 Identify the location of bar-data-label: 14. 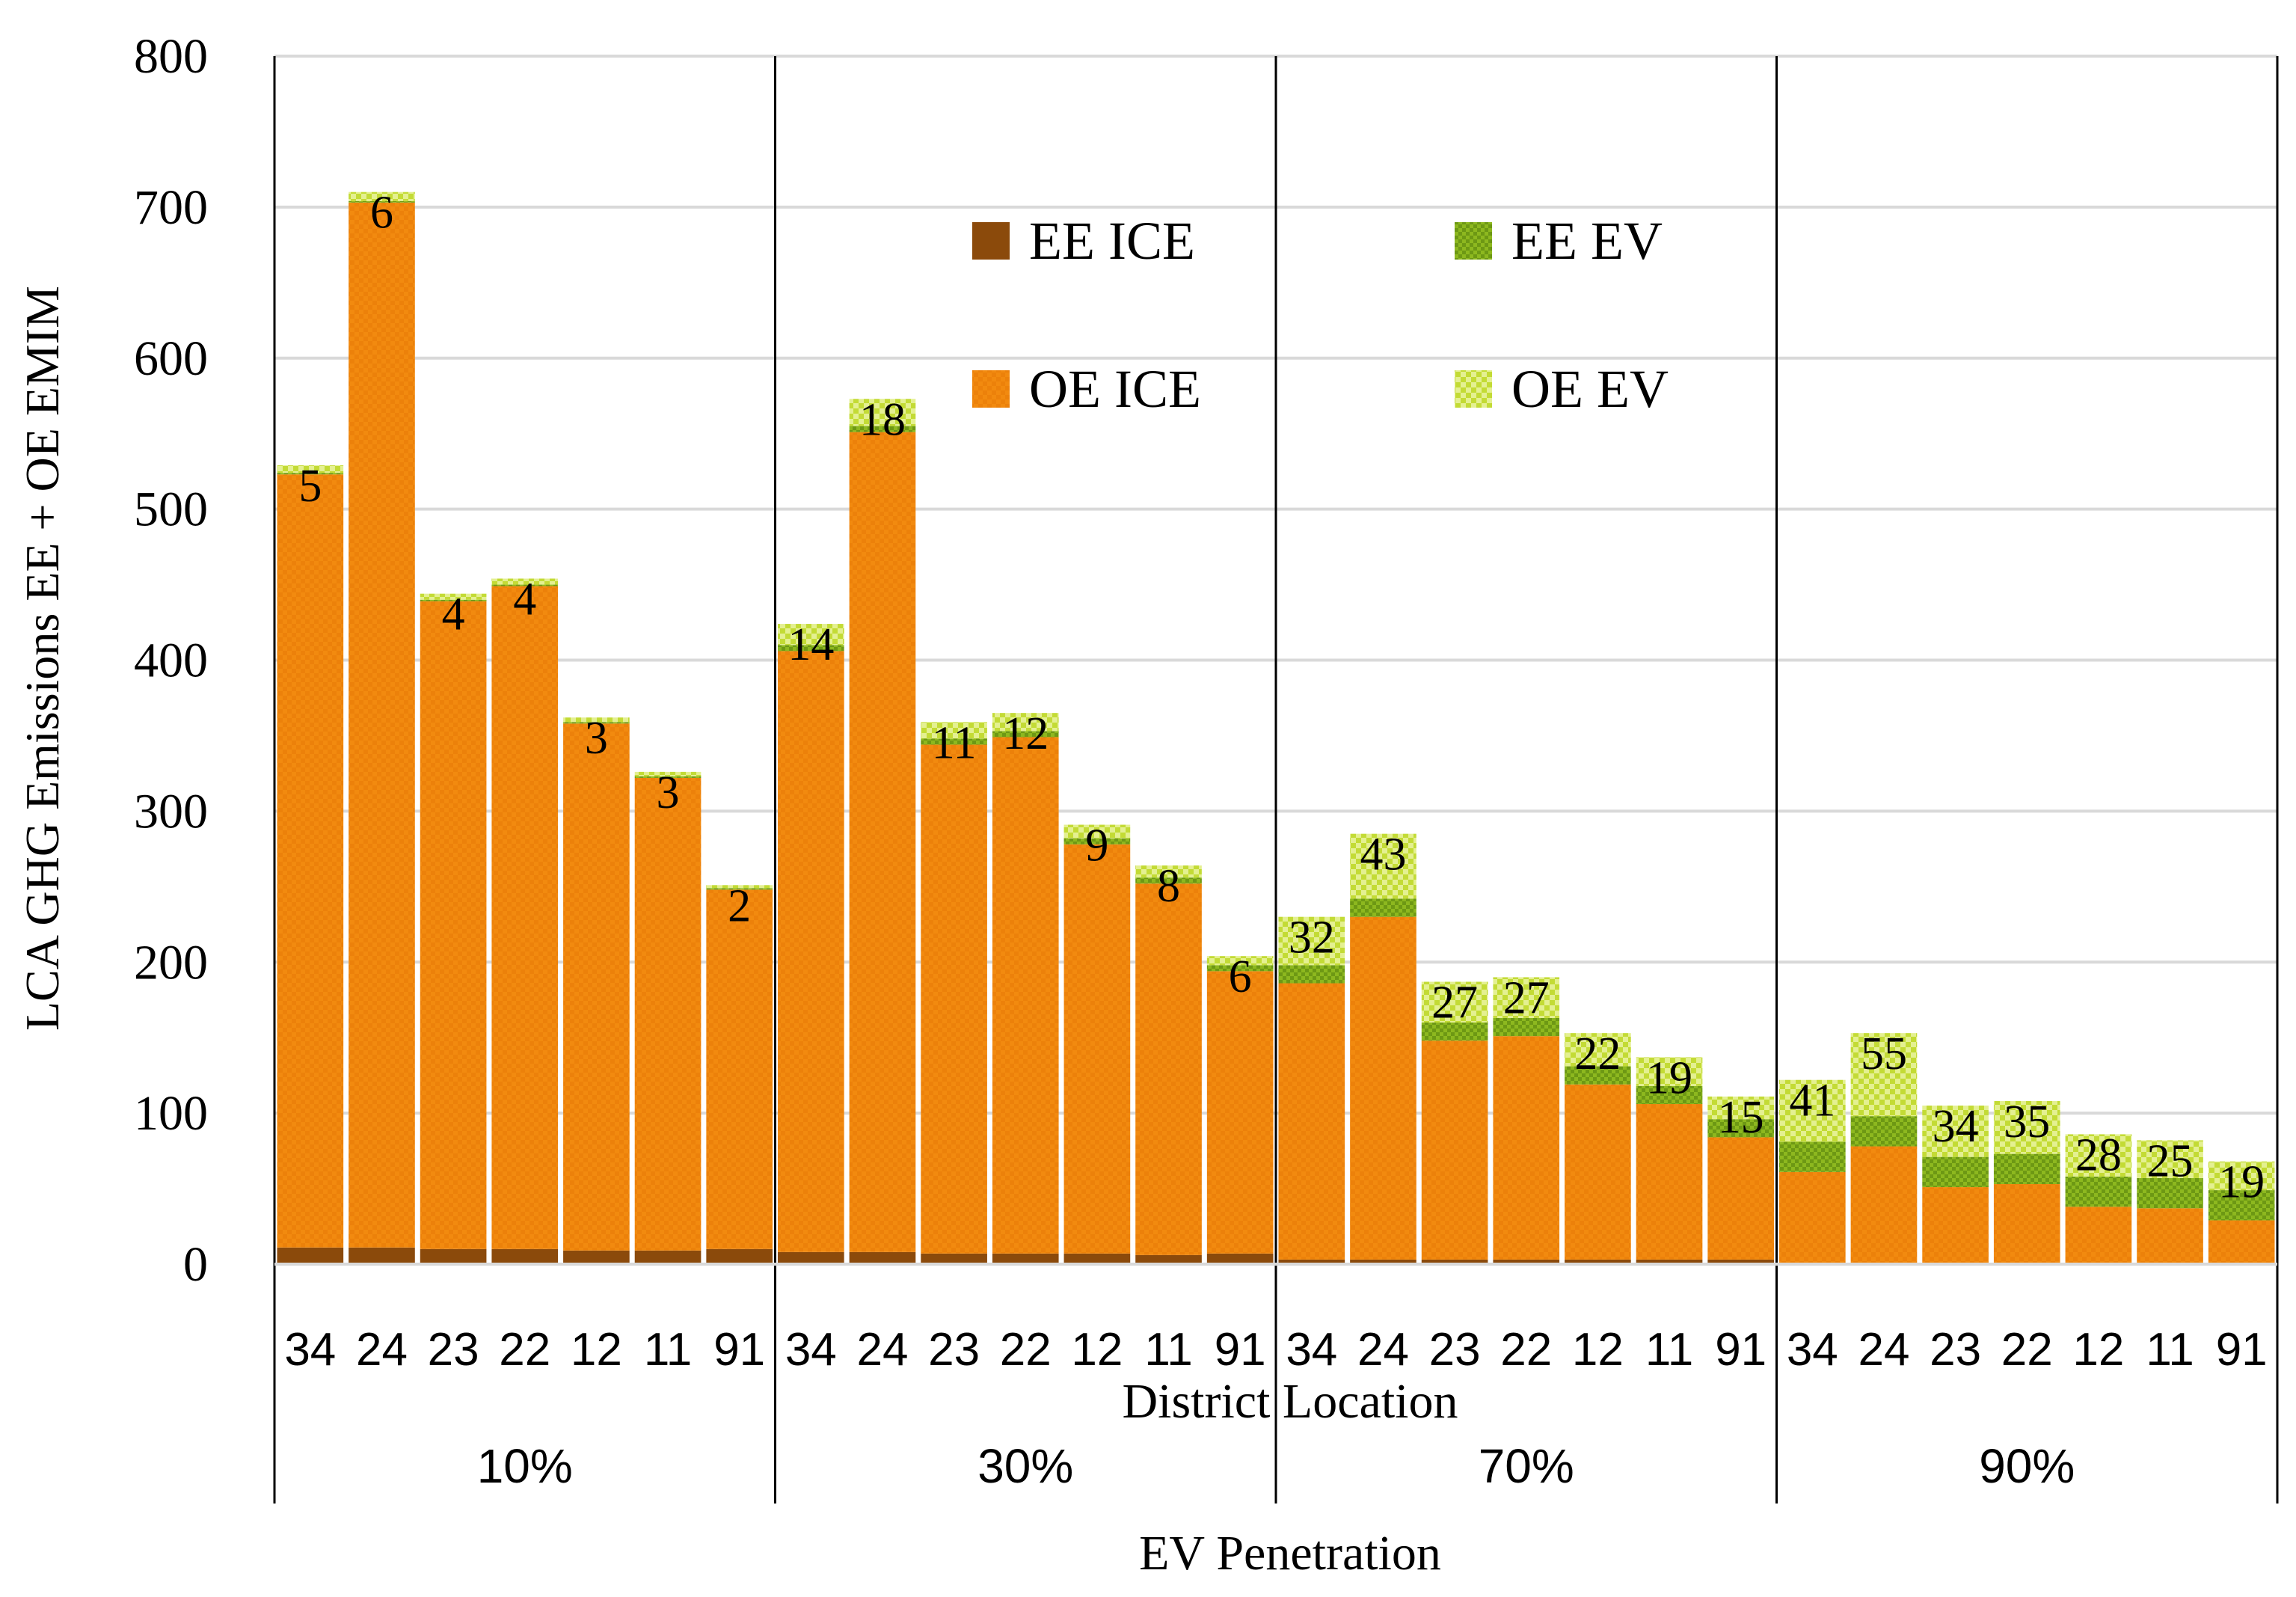
(811, 644).